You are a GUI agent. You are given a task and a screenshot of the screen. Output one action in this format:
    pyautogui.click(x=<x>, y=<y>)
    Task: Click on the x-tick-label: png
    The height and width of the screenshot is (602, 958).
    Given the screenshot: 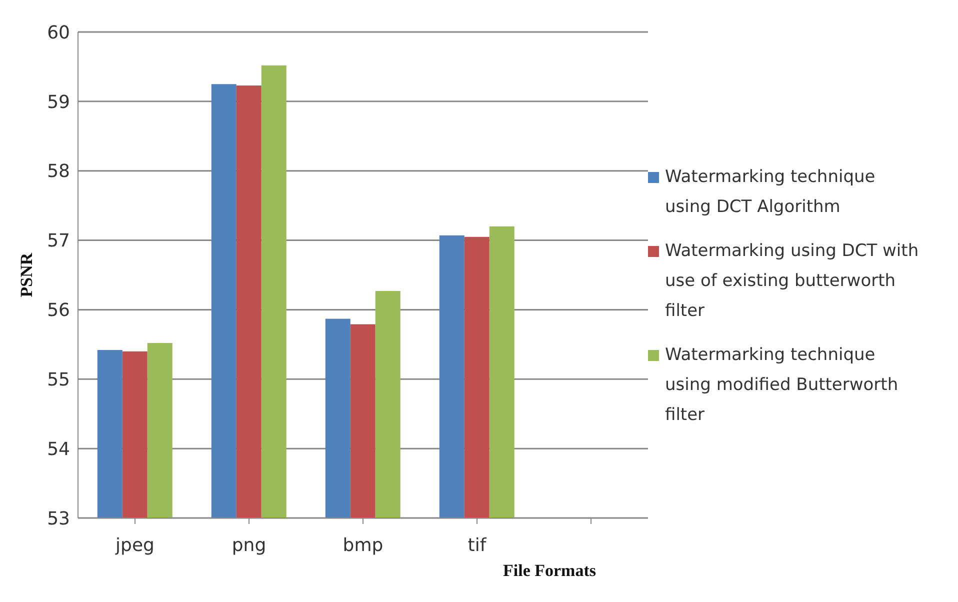 What is the action you would take?
    pyautogui.click(x=249, y=545)
    